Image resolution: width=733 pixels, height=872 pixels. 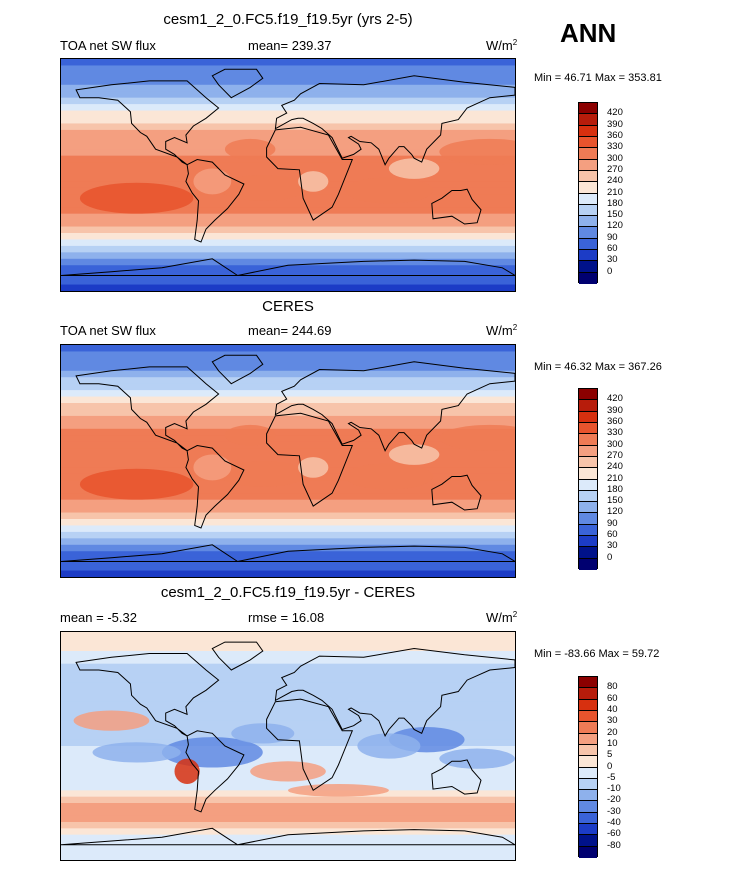 What do you see at coordinates (615, 433) in the screenshot?
I see `colorbar-tick-label: 330` at bounding box center [615, 433].